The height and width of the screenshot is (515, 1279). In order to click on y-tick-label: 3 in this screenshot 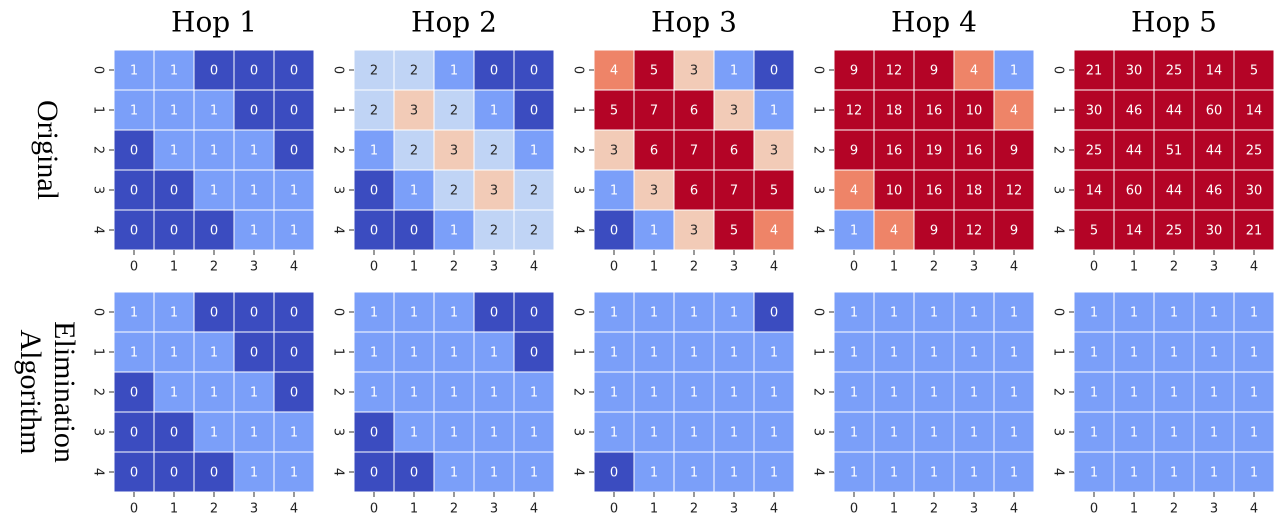, I will do `click(338, 432)`.